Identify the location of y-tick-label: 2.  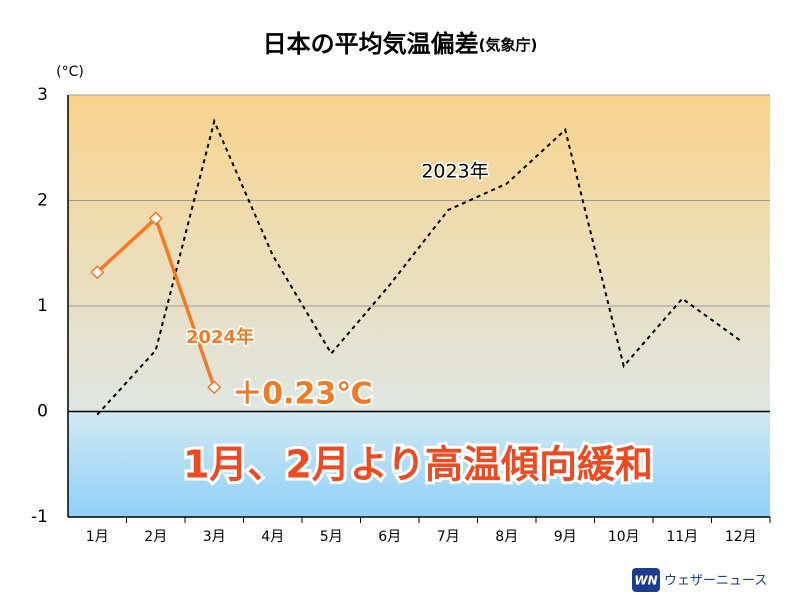
(42, 201).